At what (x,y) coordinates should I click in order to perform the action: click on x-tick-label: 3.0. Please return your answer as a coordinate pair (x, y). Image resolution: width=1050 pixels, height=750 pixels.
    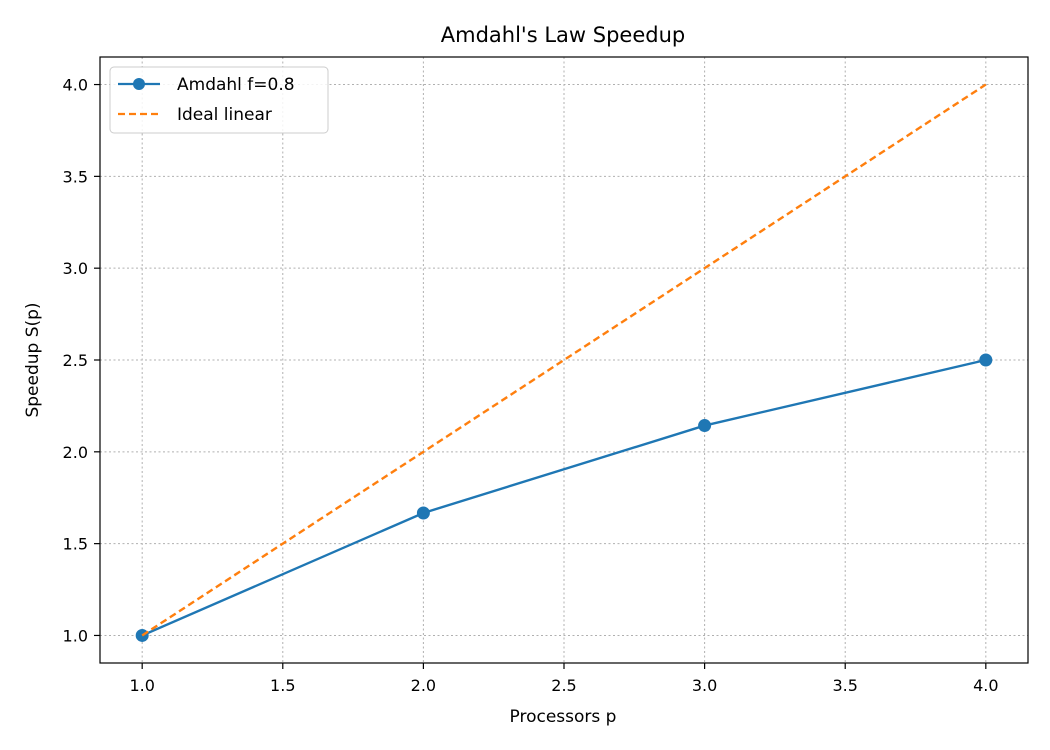
    Looking at the image, I should click on (704, 685).